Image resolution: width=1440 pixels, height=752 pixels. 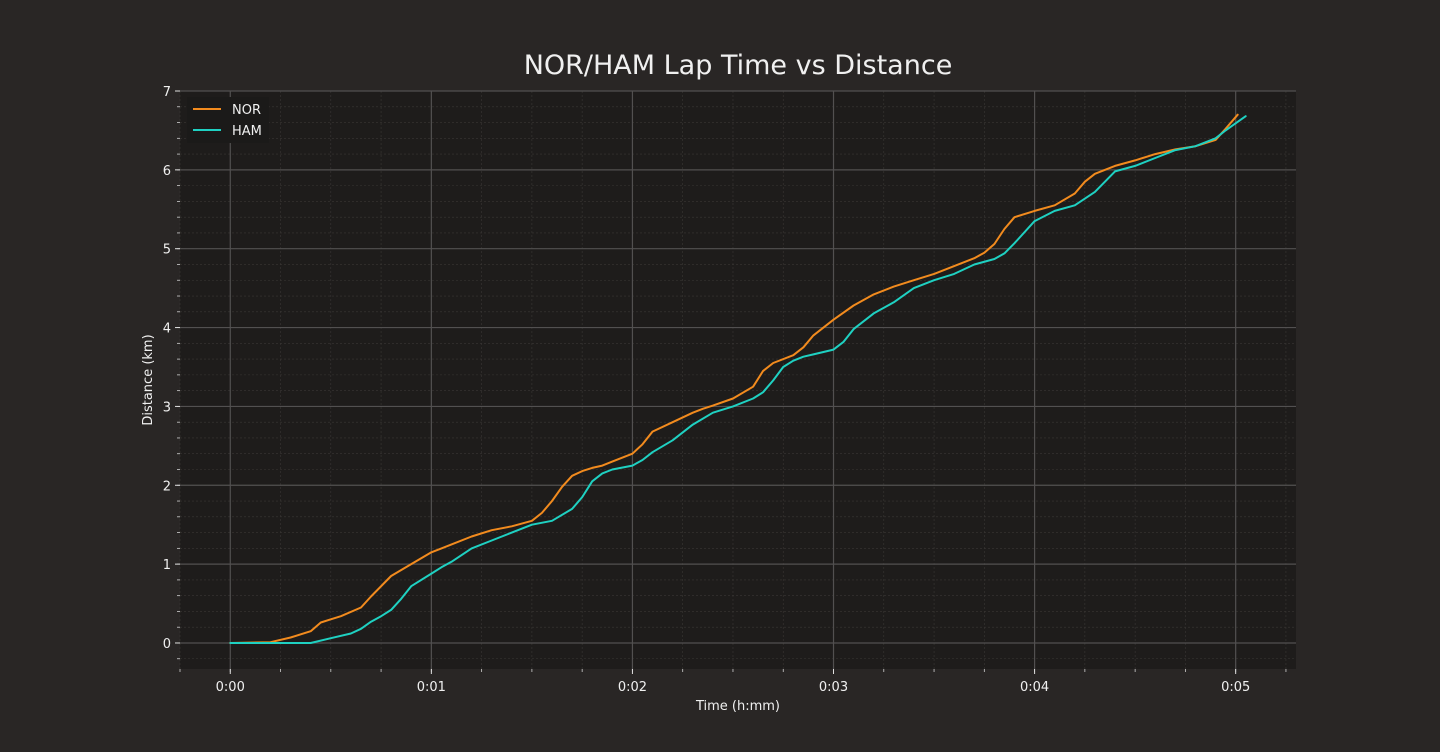 I want to click on y-tick-label: 5, so click(x=167, y=250).